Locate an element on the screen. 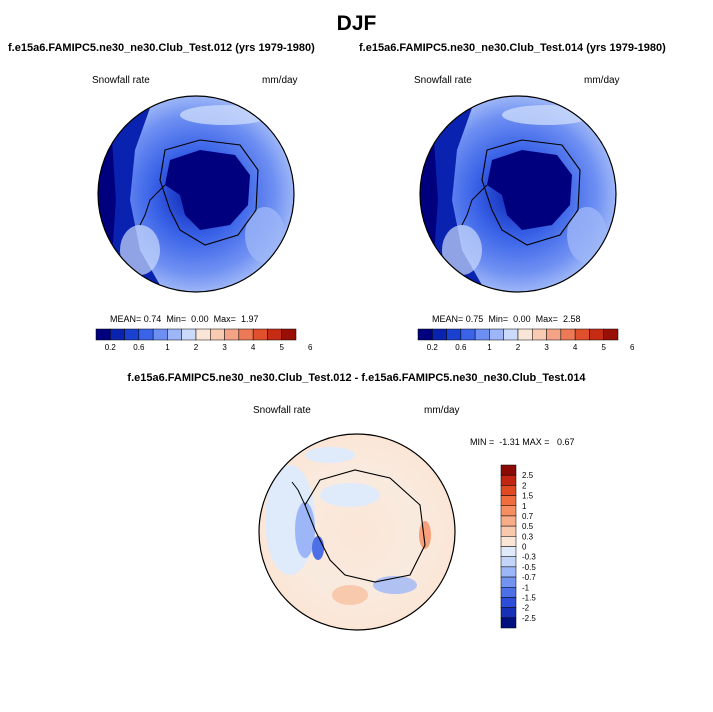 This screenshot has height=712, width=713. diff-colorbar-tick-label: 1.5 is located at coordinates (528, 496).